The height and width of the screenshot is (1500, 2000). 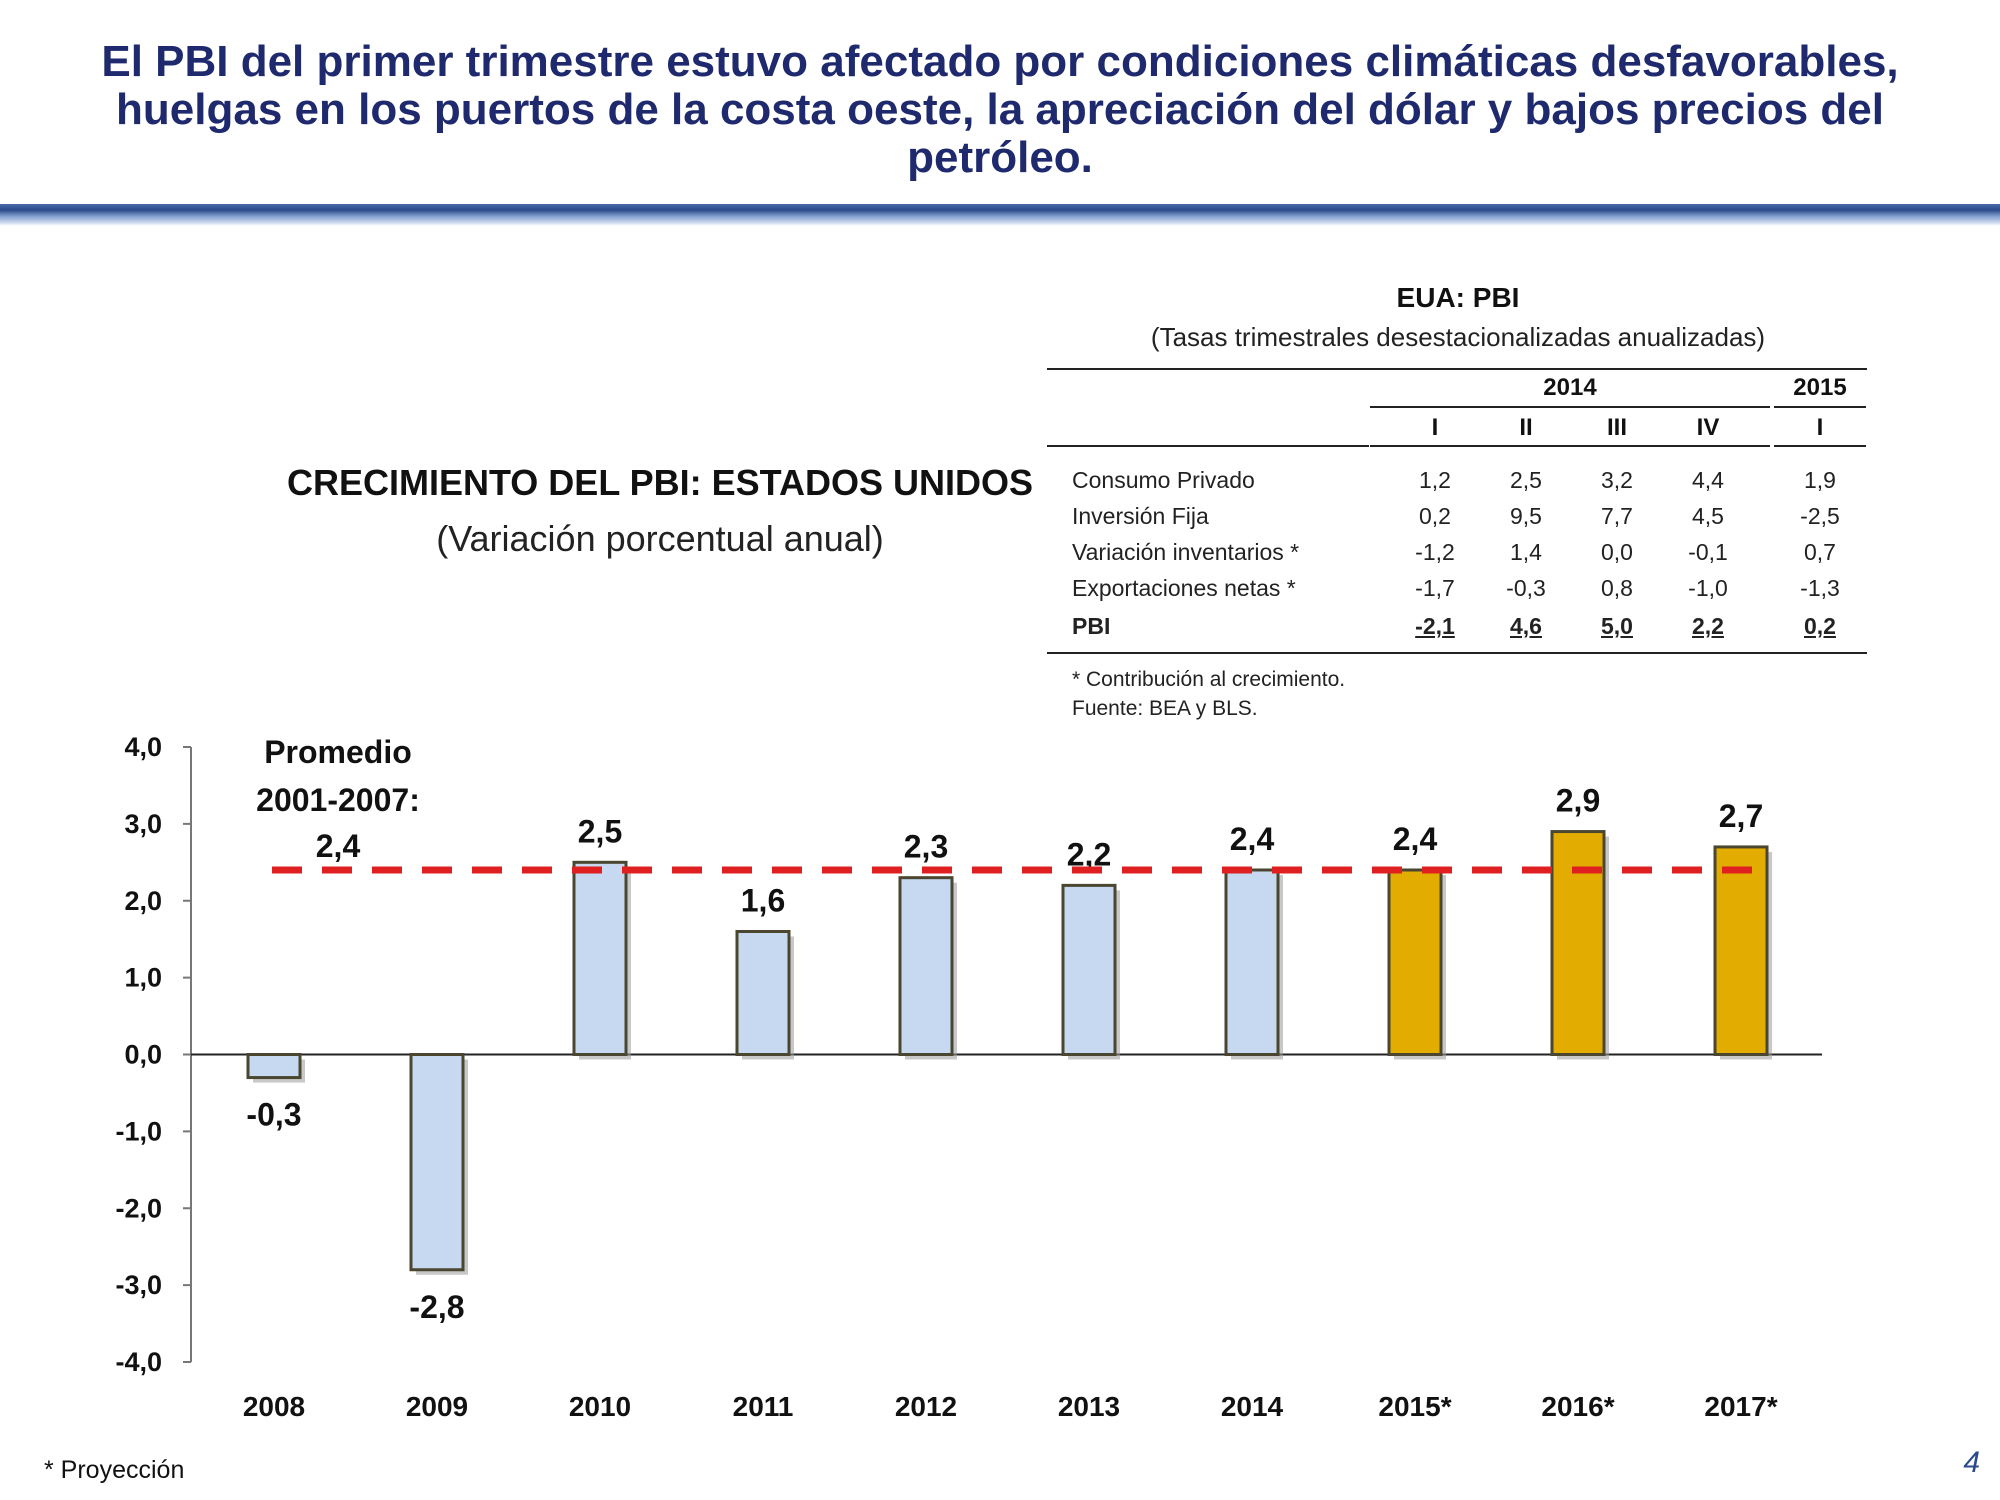 What do you see at coordinates (1526, 427) in the screenshot?
I see `table-quarter-header: II` at bounding box center [1526, 427].